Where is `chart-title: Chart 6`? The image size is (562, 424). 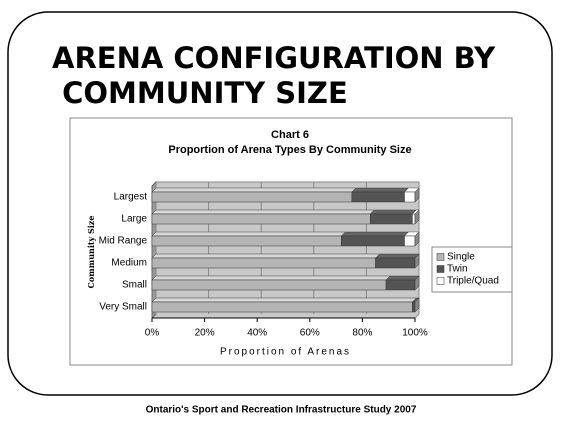
chart-title: Chart 6 is located at coordinates (290, 135).